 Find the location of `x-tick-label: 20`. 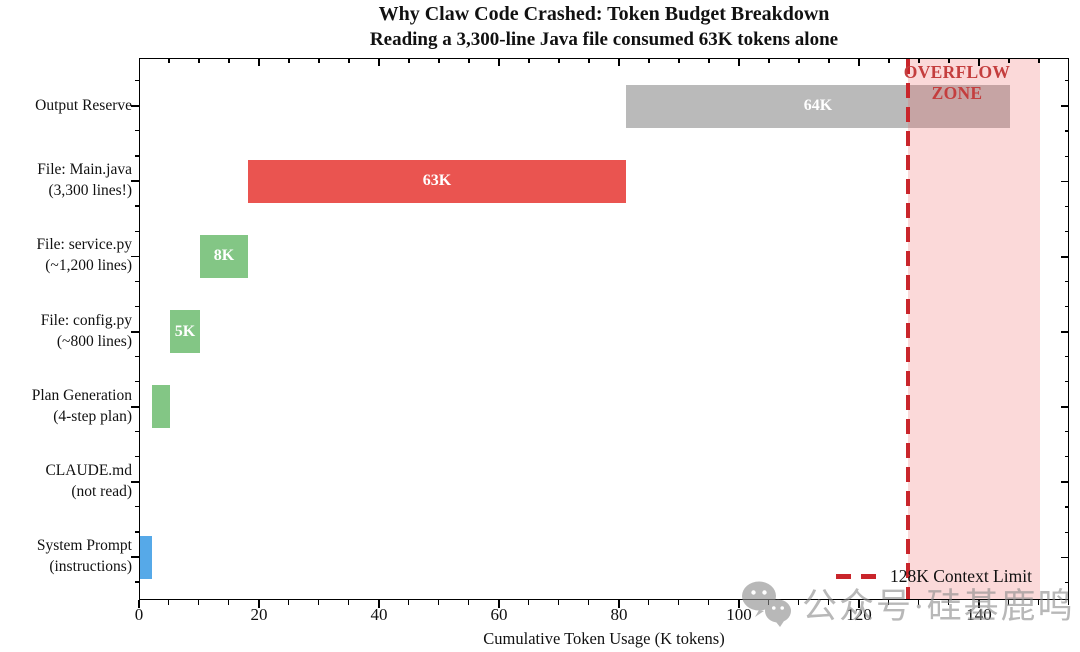

x-tick-label: 20 is located at coordinates (259, 614).